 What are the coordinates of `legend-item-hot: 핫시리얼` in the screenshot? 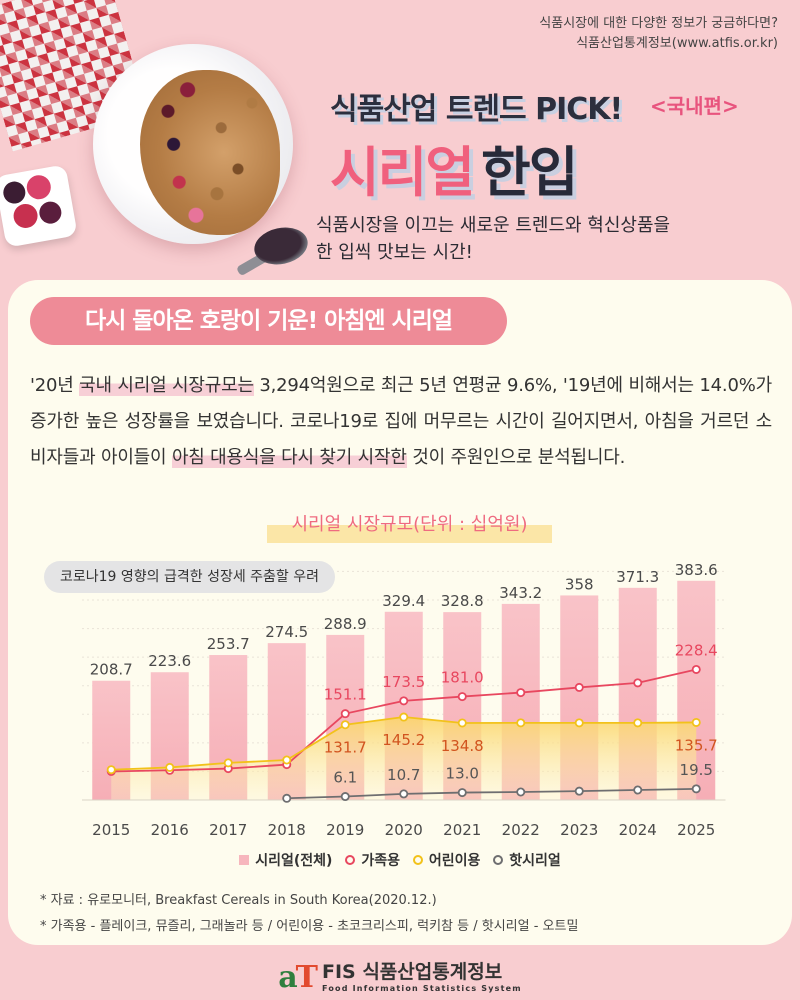 It's located at (527, 860).